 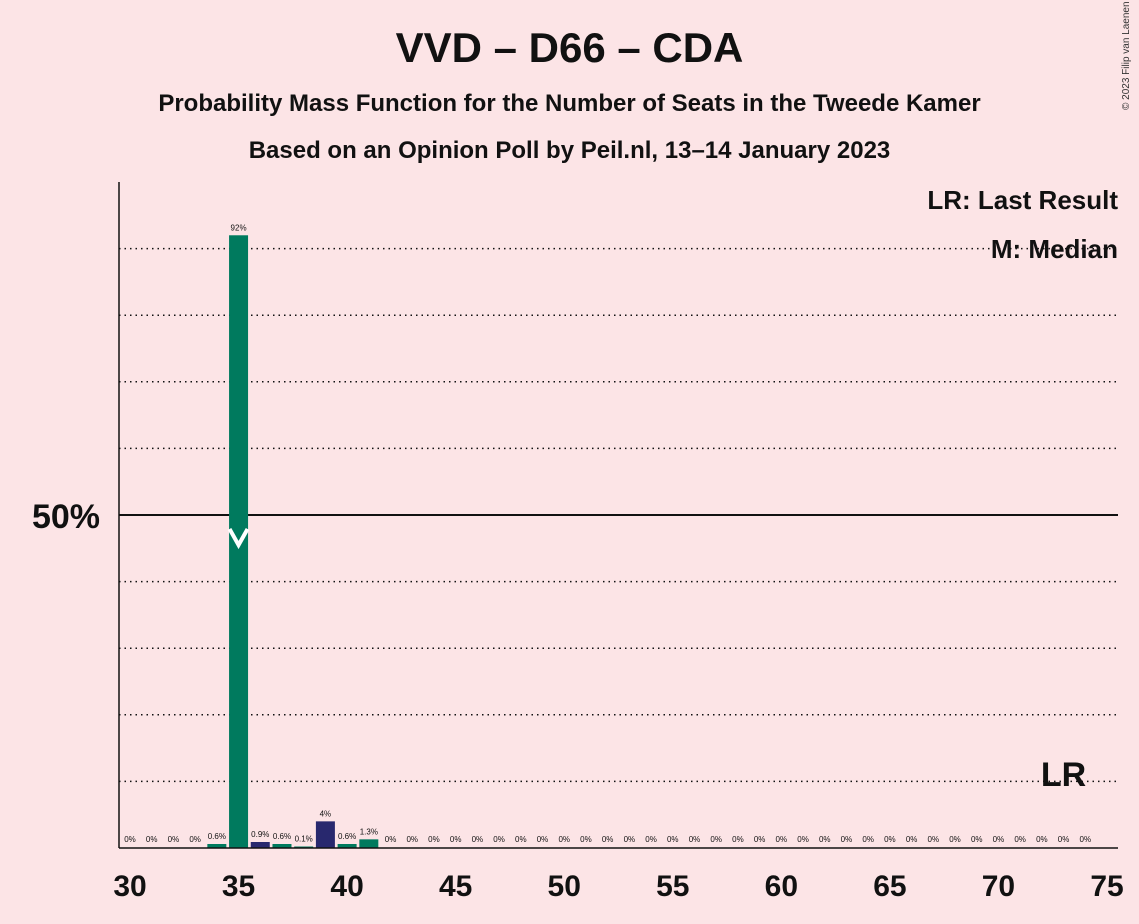 What do you see at coordinates (217, 836) in the screenshot?
I see `bar-label-34: 0.6%` at bounding box center [217, 836].